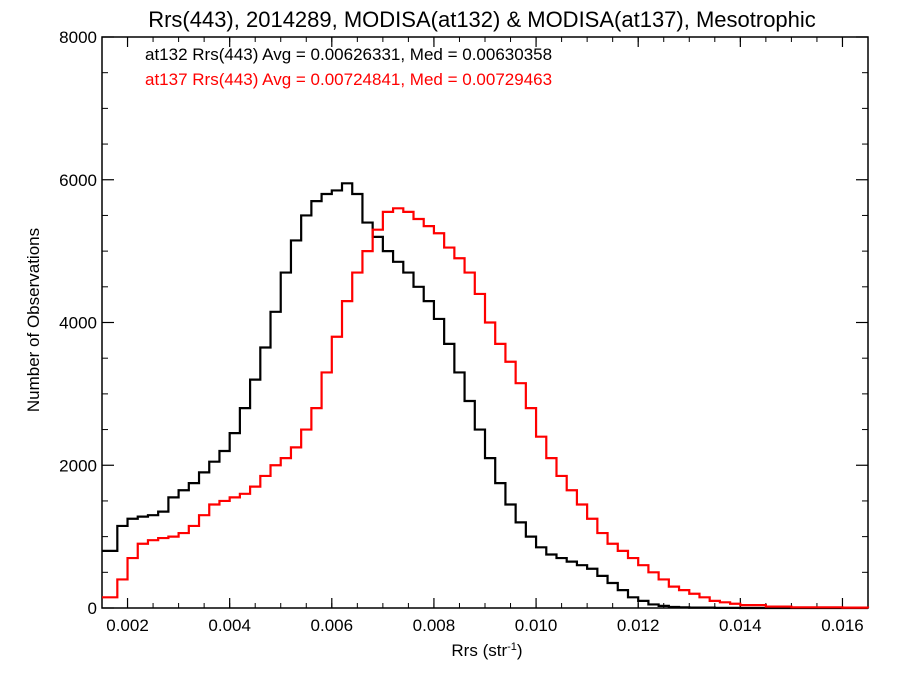 The height and width of the screenshot is (675, 900). What do you see at coordinates (332, 625) in the screenshot?
I see `x-tick-label: 0.006` at bounding box center [332, 625].